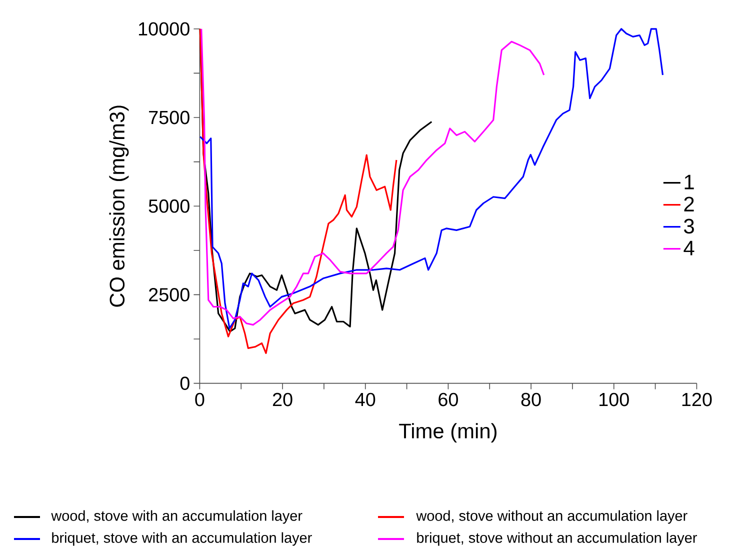 Image resolution: width=751 pixels, height=547 pixels. What do you see at coordinates (169, 295) in the screenshot?
I see `y-tick-label: 2500` at bounding box center [169, 295].